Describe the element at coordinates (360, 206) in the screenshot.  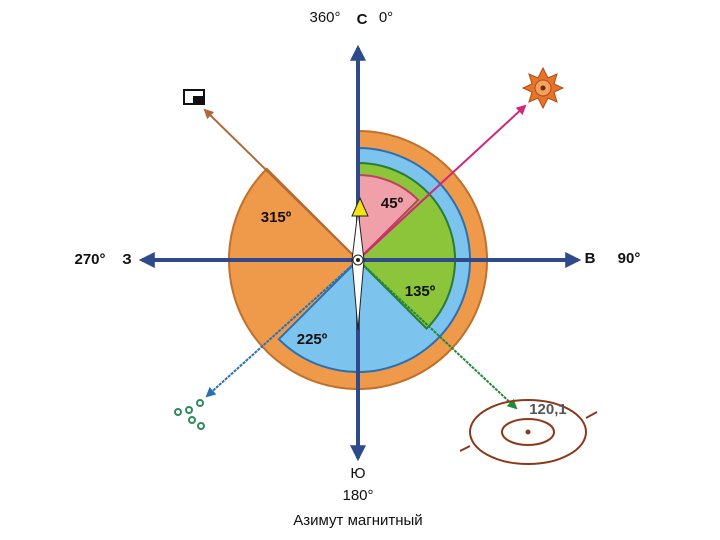
I see `needle-tip` at that location.